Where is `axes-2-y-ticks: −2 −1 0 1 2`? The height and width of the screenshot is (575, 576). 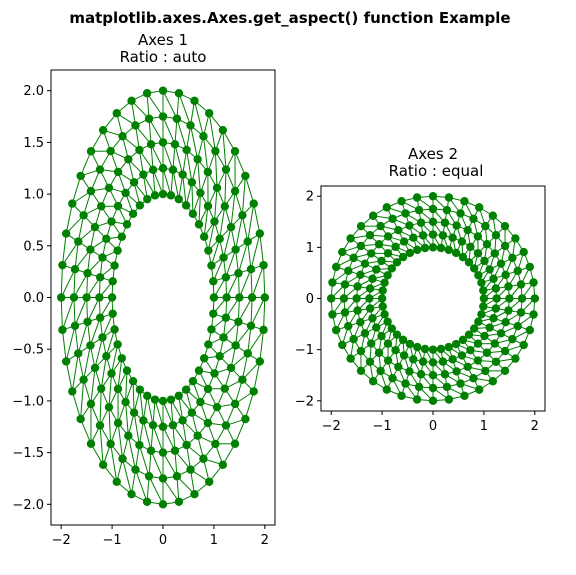
axes-2-y-ticks: −2 −1 0 1 2 is located at coordinates (308, 299).